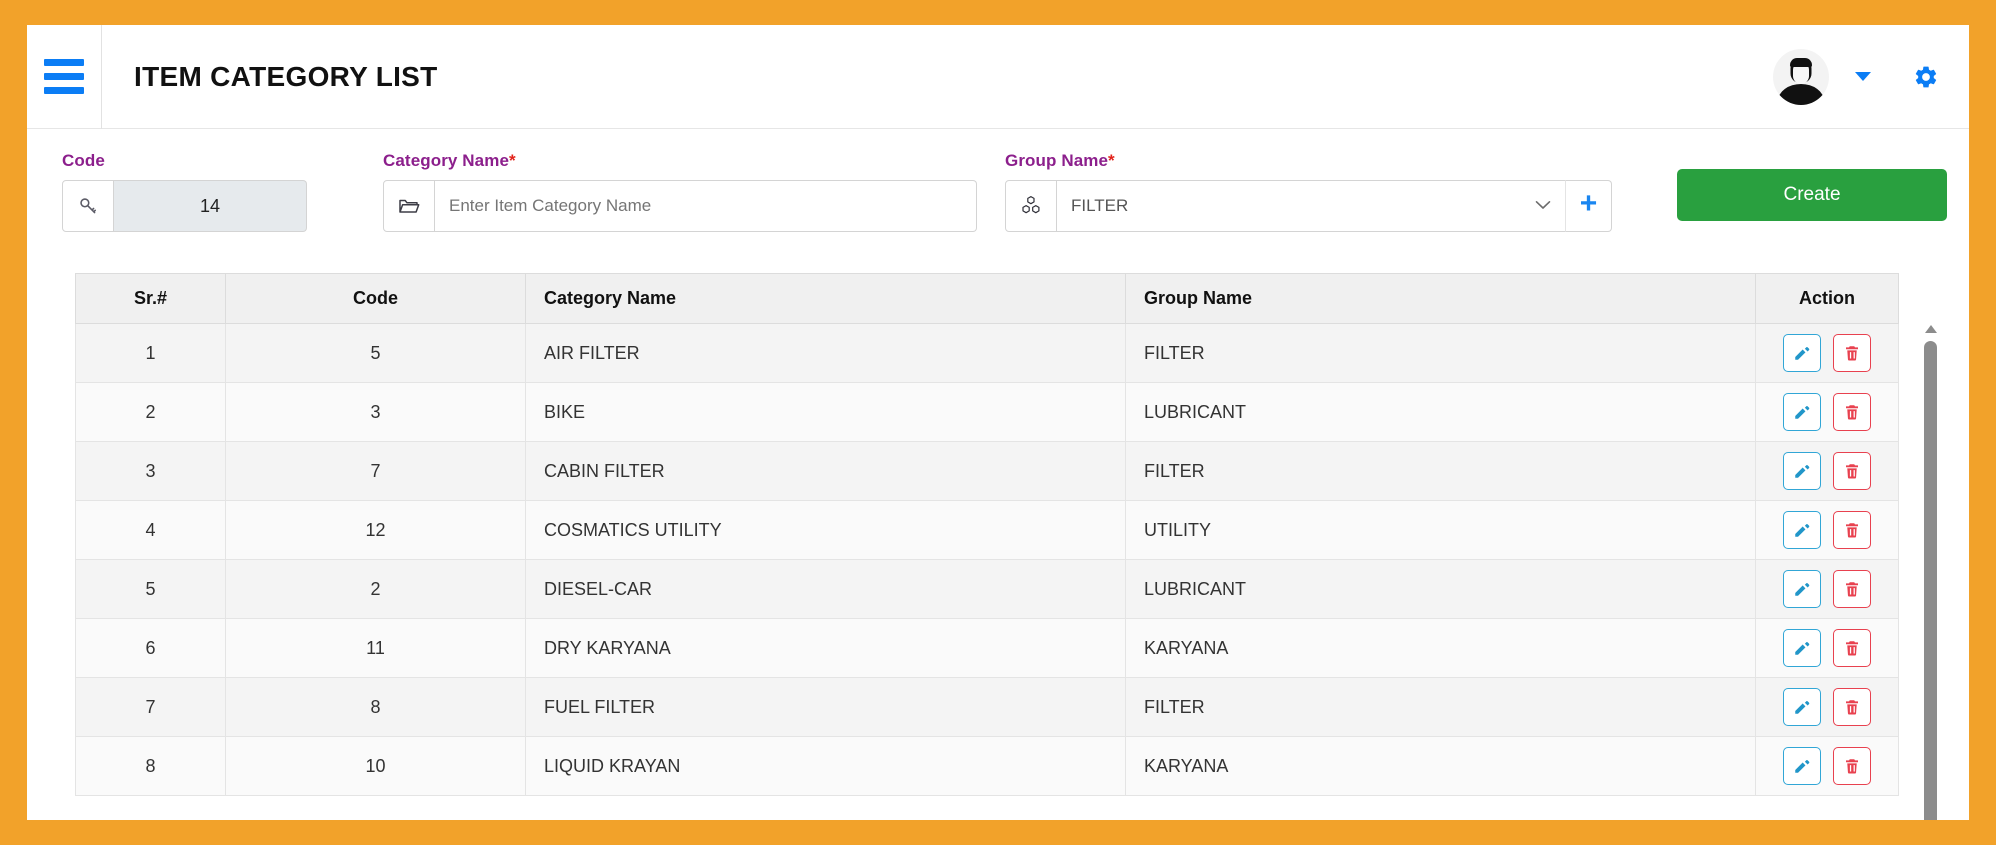  What do you see at coordinates (1801, 62) in the screenshot?
I see `avatar-hair` at bounding box center [1801, 62].